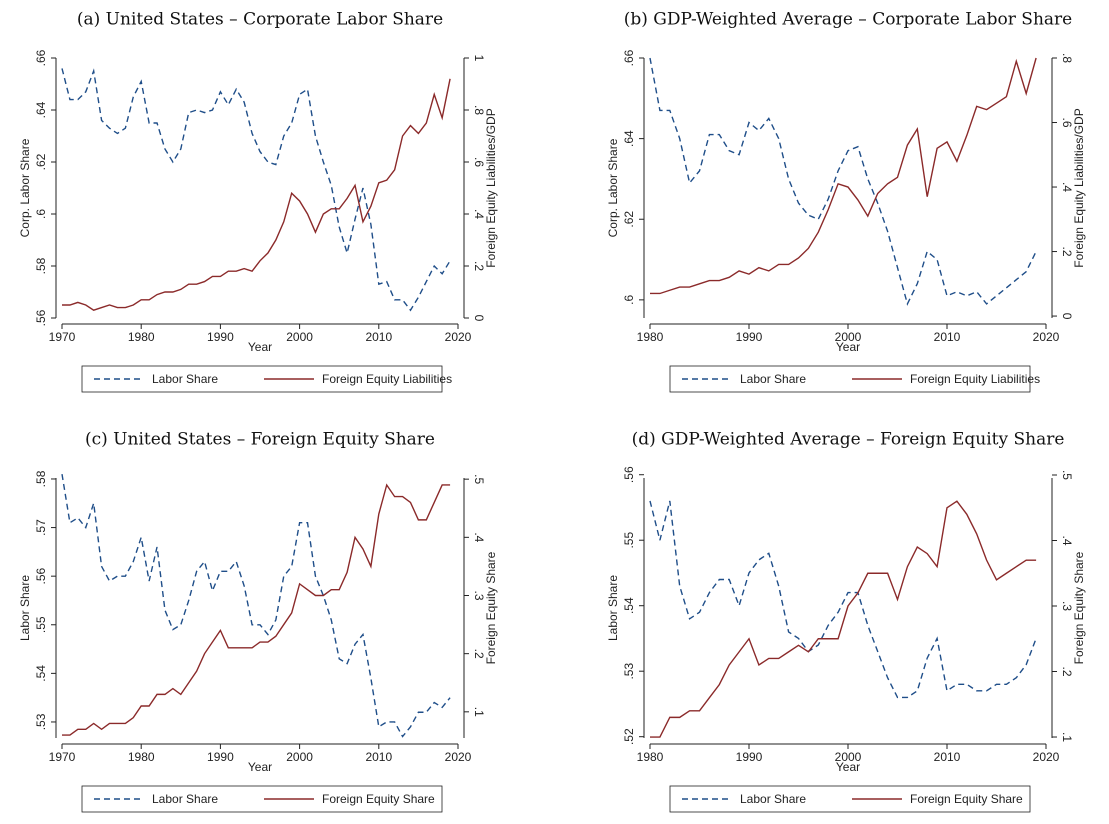  What do you see at coordinates (629, 138) in the screenshot?
I see `y-tick-label: .64` at bounding box center [629, 138].